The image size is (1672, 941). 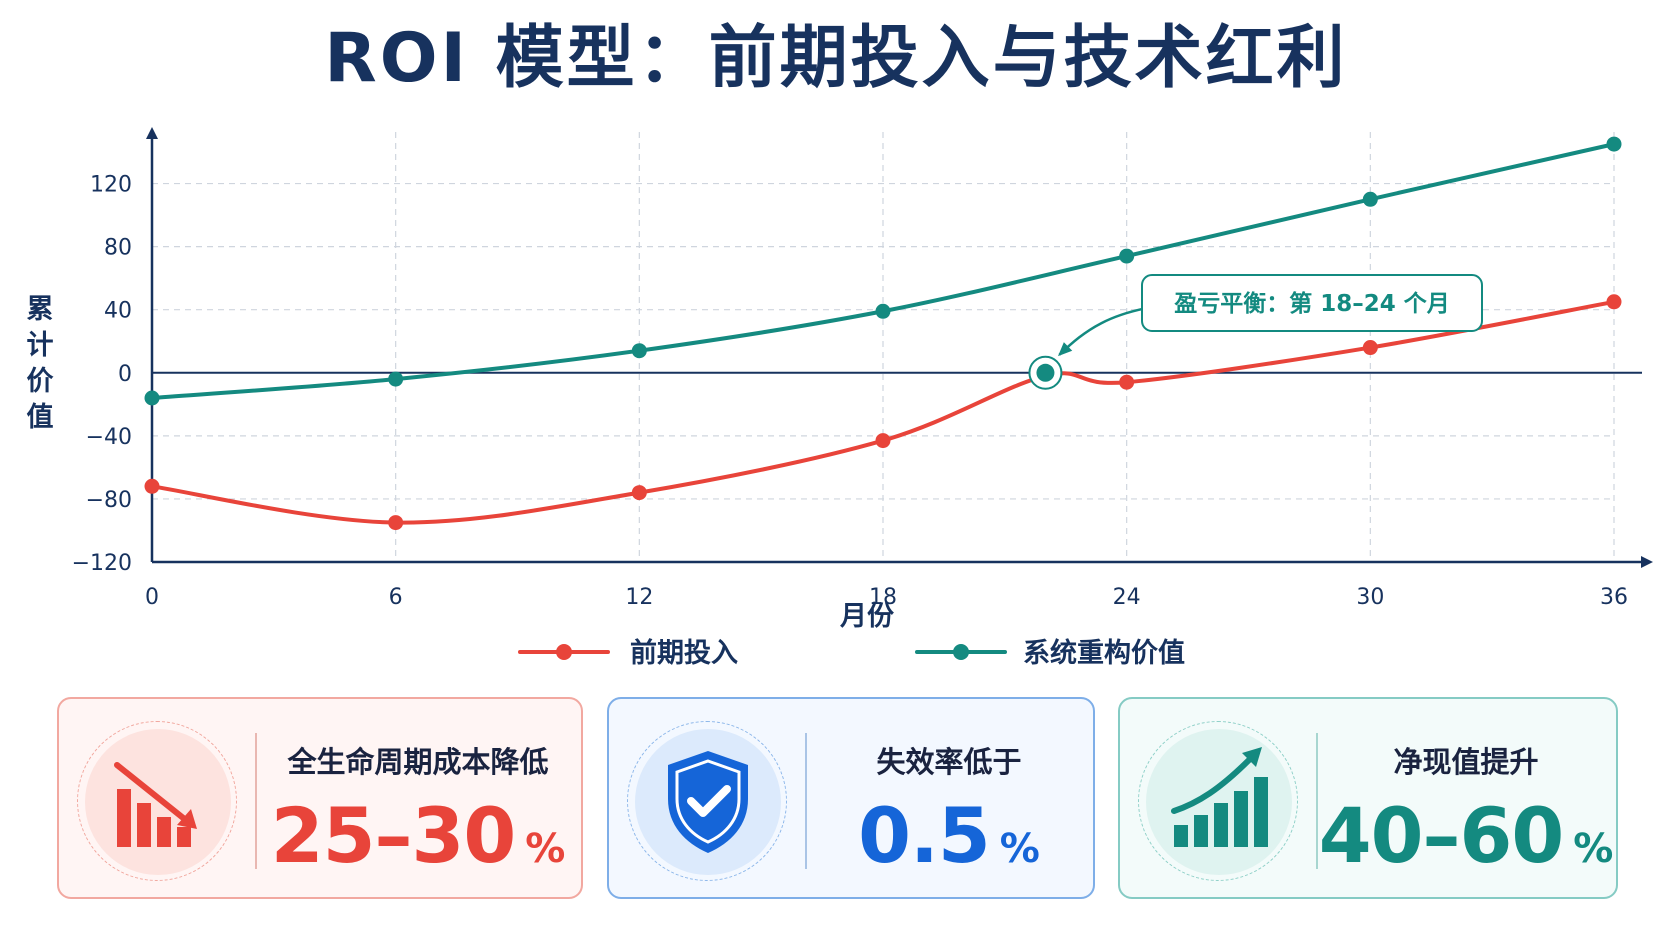 I want to click on card-value: 25–30%, so click(x=418, y=846).